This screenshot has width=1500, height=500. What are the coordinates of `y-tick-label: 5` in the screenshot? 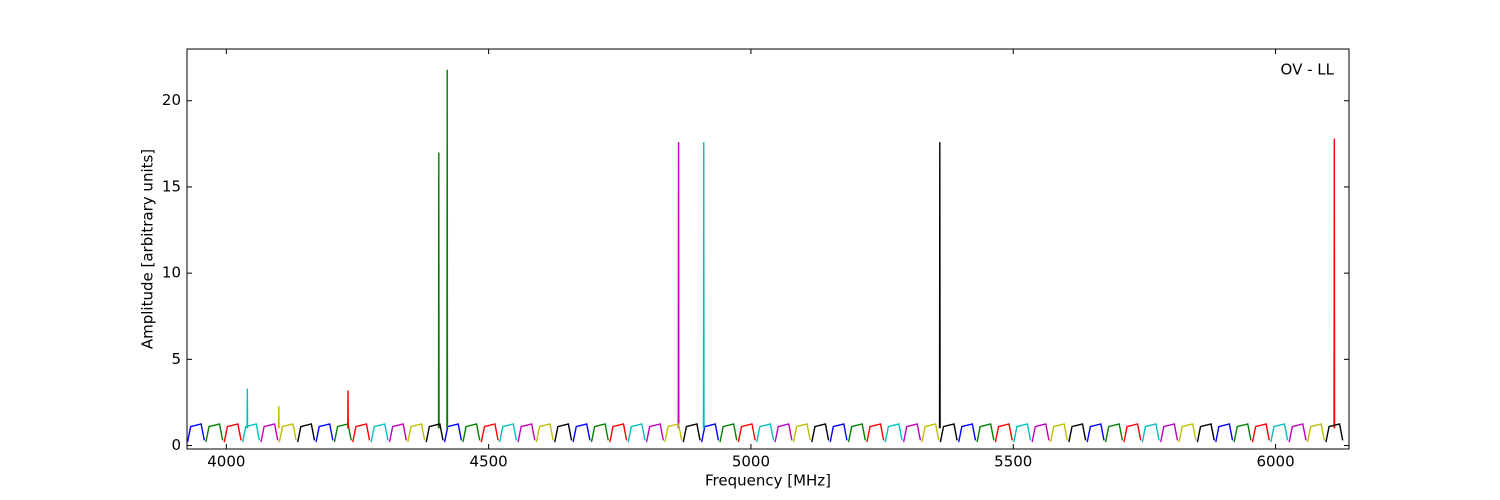 It's located at (176, 359).